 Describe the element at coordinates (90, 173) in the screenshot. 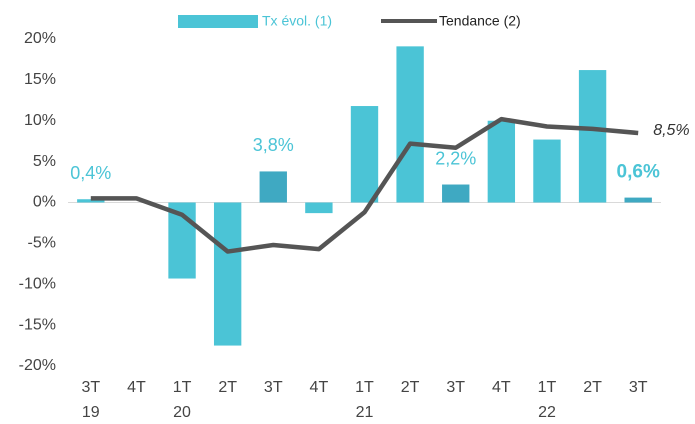

I see `data-label: 0,4%` at that location.